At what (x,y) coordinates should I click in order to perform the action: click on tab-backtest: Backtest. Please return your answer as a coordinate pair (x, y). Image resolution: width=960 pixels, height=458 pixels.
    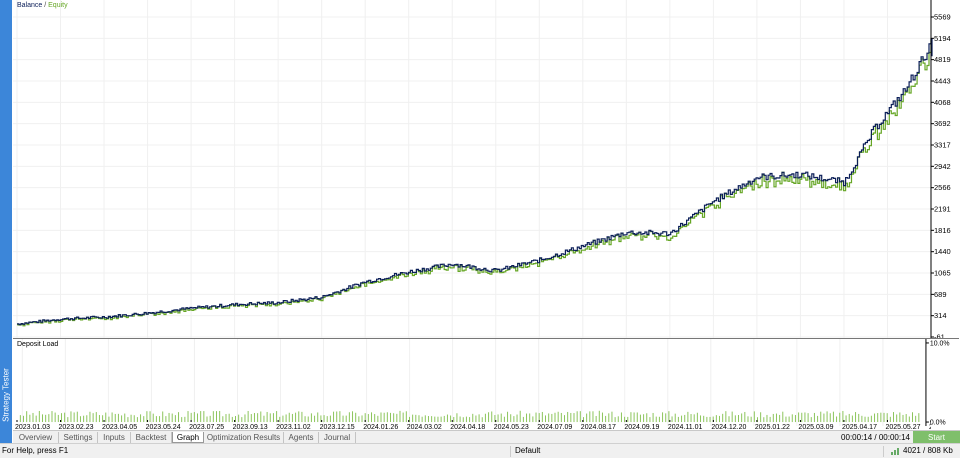
    Looking at the image, I should click on (151, 437).